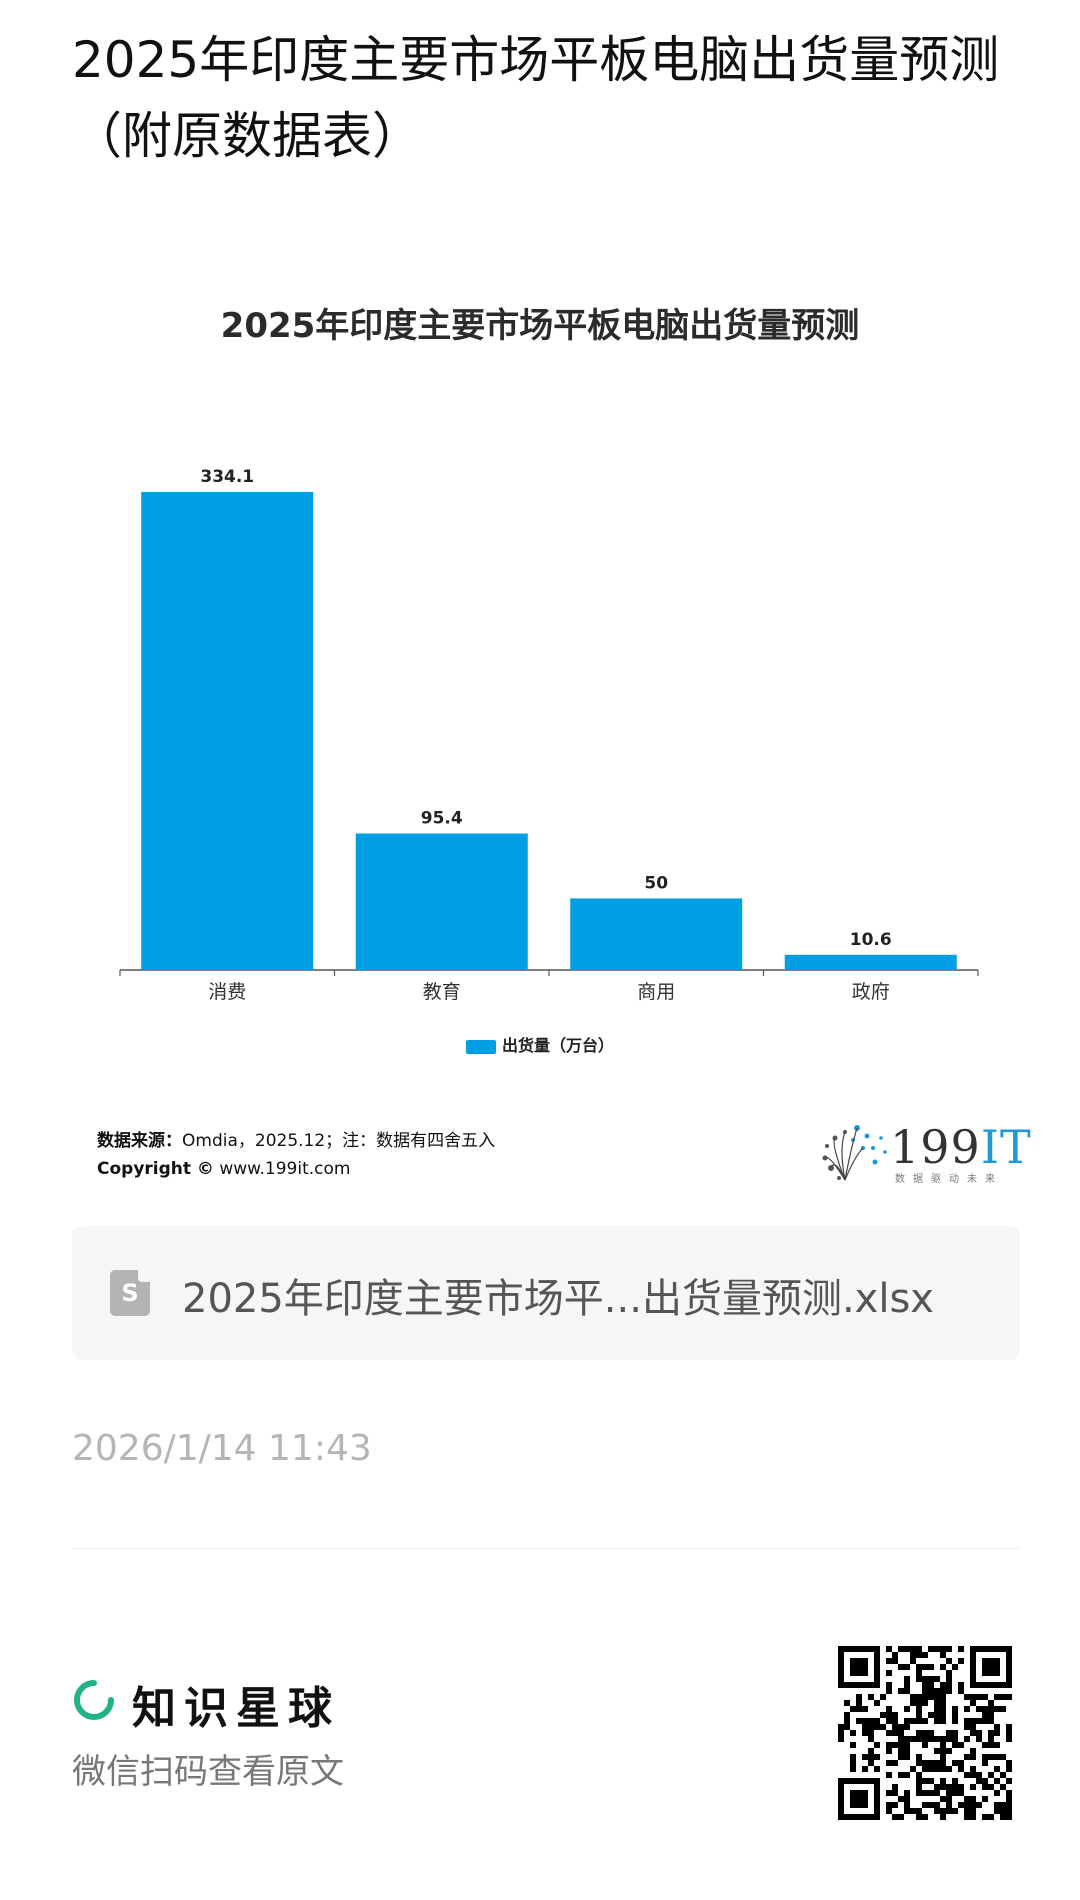 The image size is (1080, 1900). Describe the element at coordinates (139, 1141) in the screenshot. I see `source-label: 数据来源：` at that location.